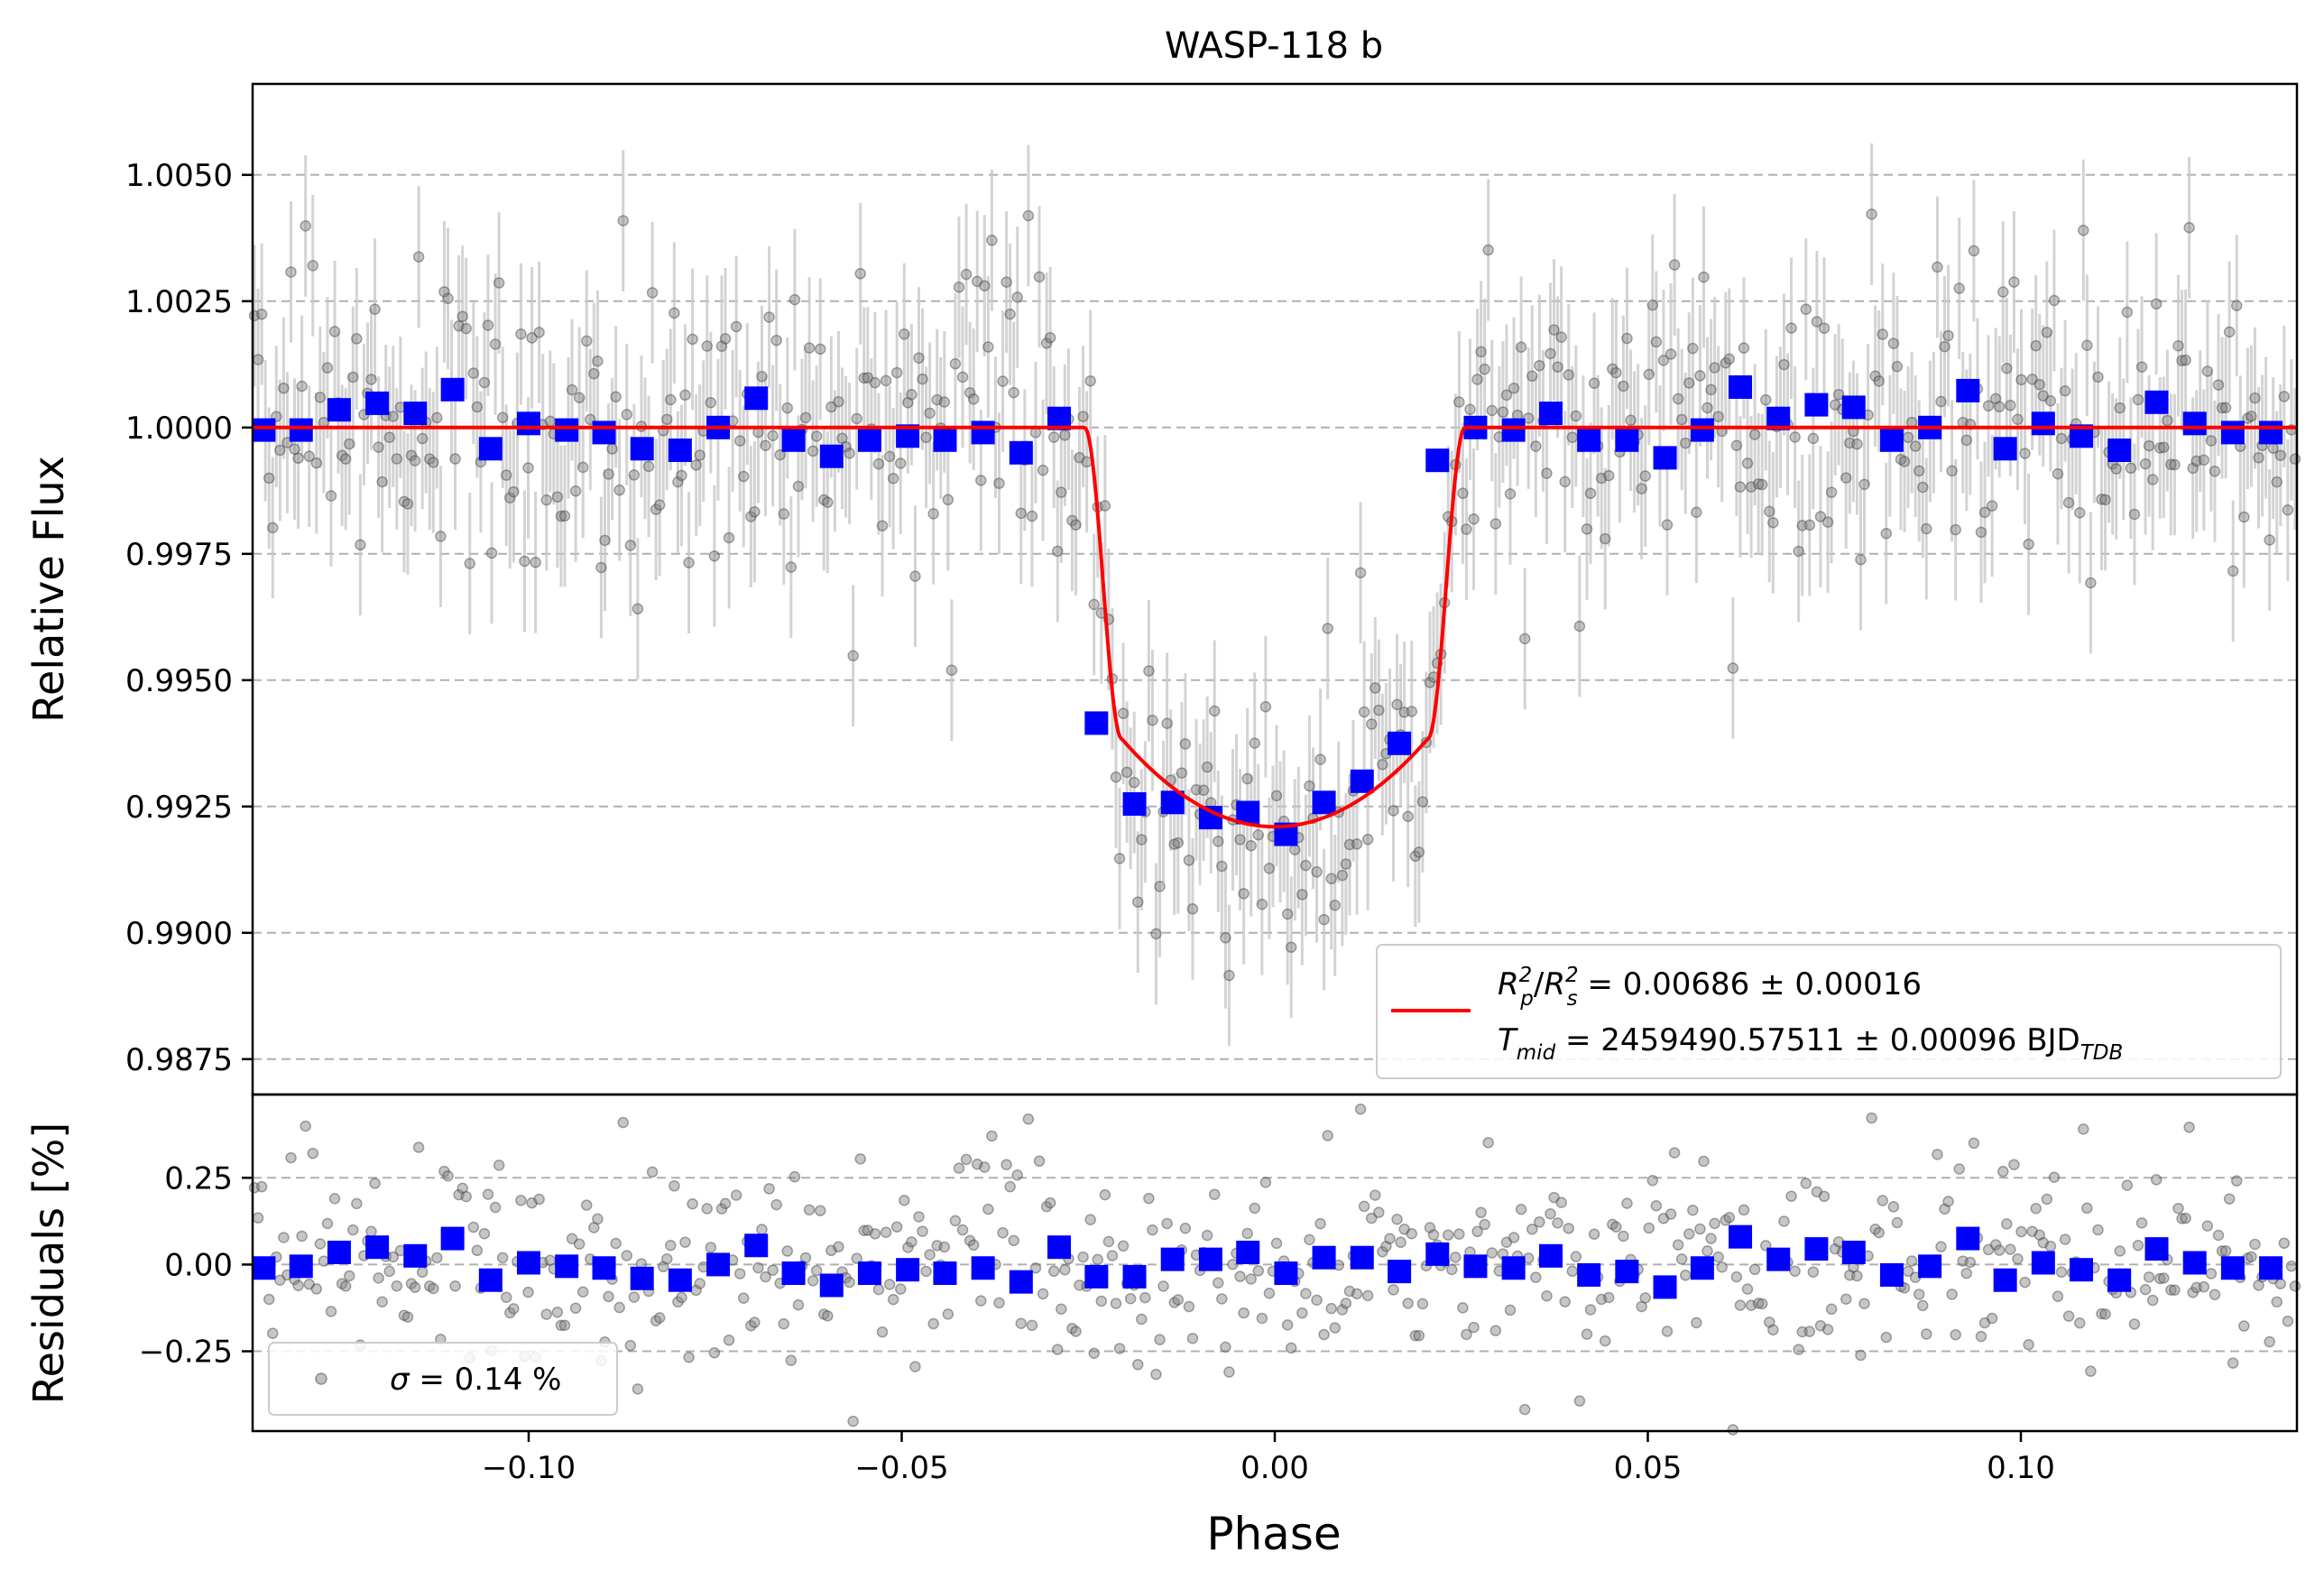 The image size is (2324, 1589). I want to click on chart-title: WASP-118 b, so click(1274, 46).